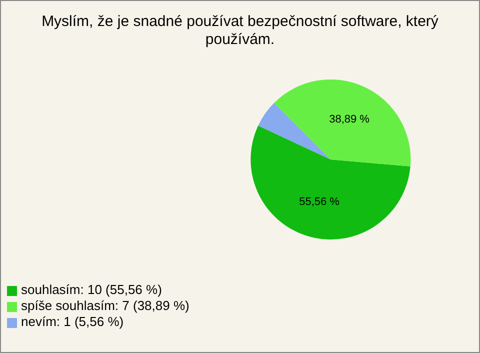 This screenshot has width=480, height=353. Describe the element at coordinates (72, 321) in the screenshot. I see `legend-label: nevím: 1 (5,56 %)` at that location.